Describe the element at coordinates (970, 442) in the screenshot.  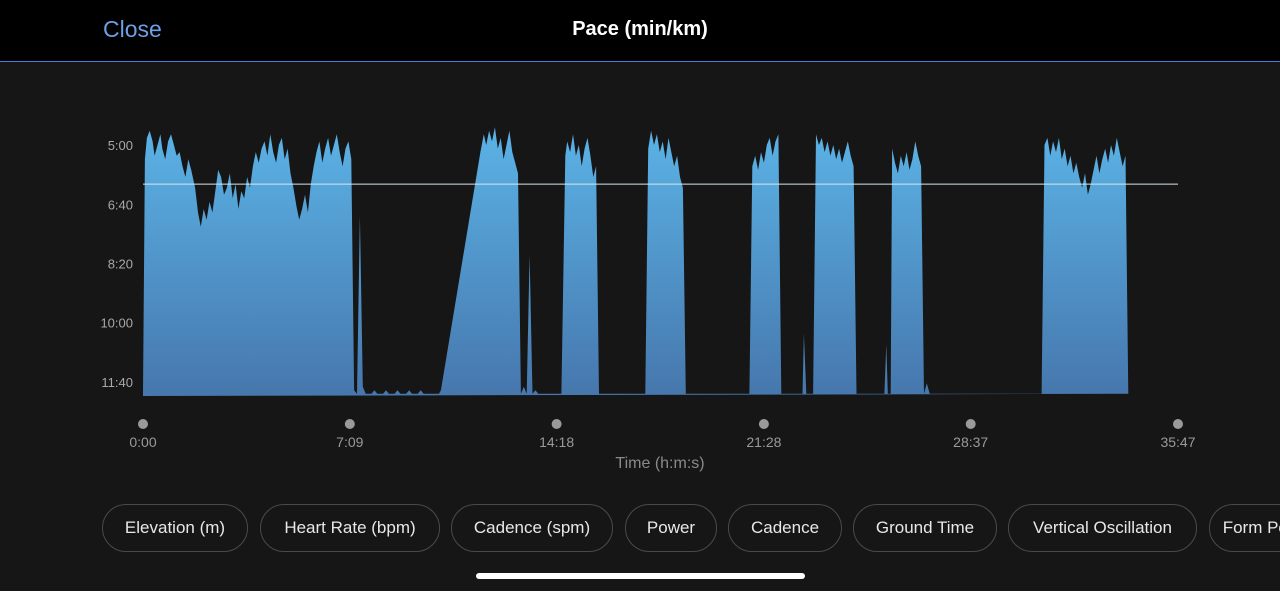
I see `x-tick-label: 28:37` at that location.